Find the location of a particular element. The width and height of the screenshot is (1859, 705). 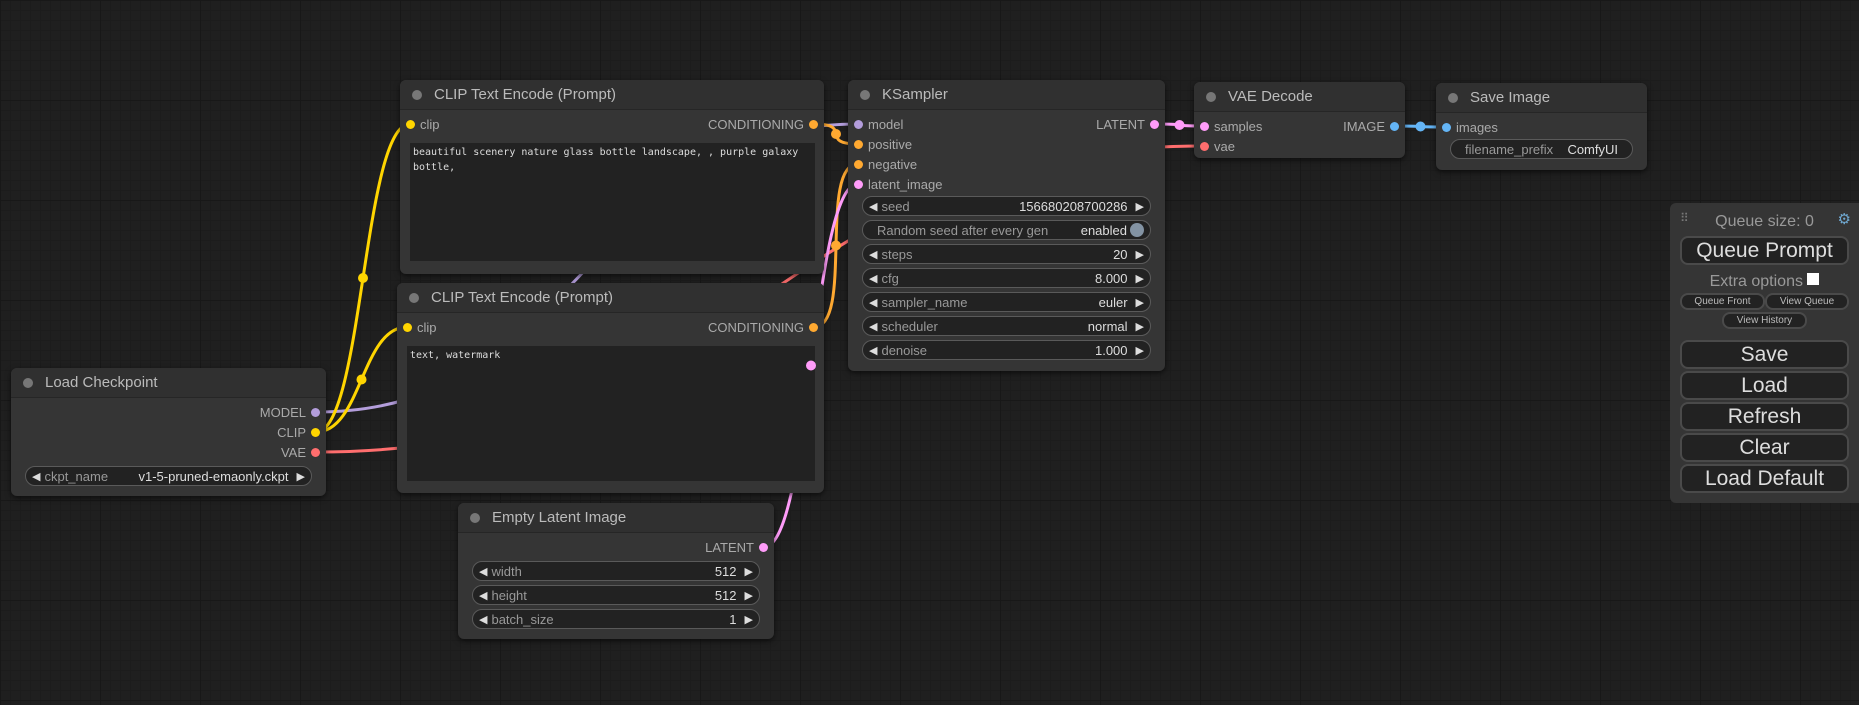

input-vae: vae is located at coordinates (1299, 146).